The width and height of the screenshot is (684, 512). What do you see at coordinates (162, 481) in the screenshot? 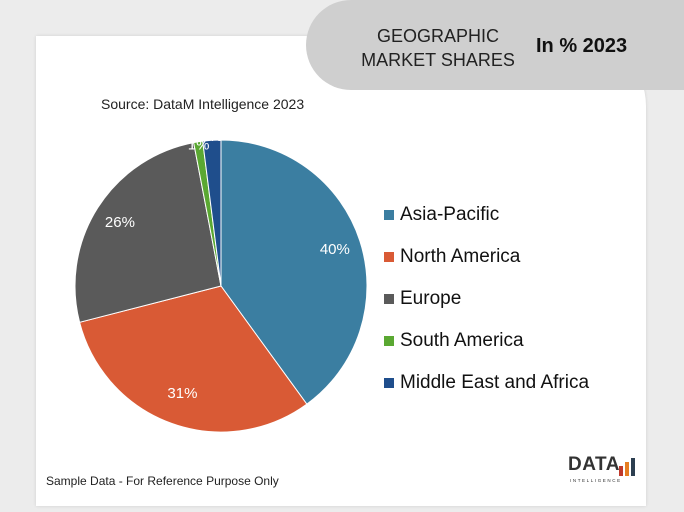
I see `footer-note: Sample Data - For Reference Purpose Only` at bounding box center [162, 481].